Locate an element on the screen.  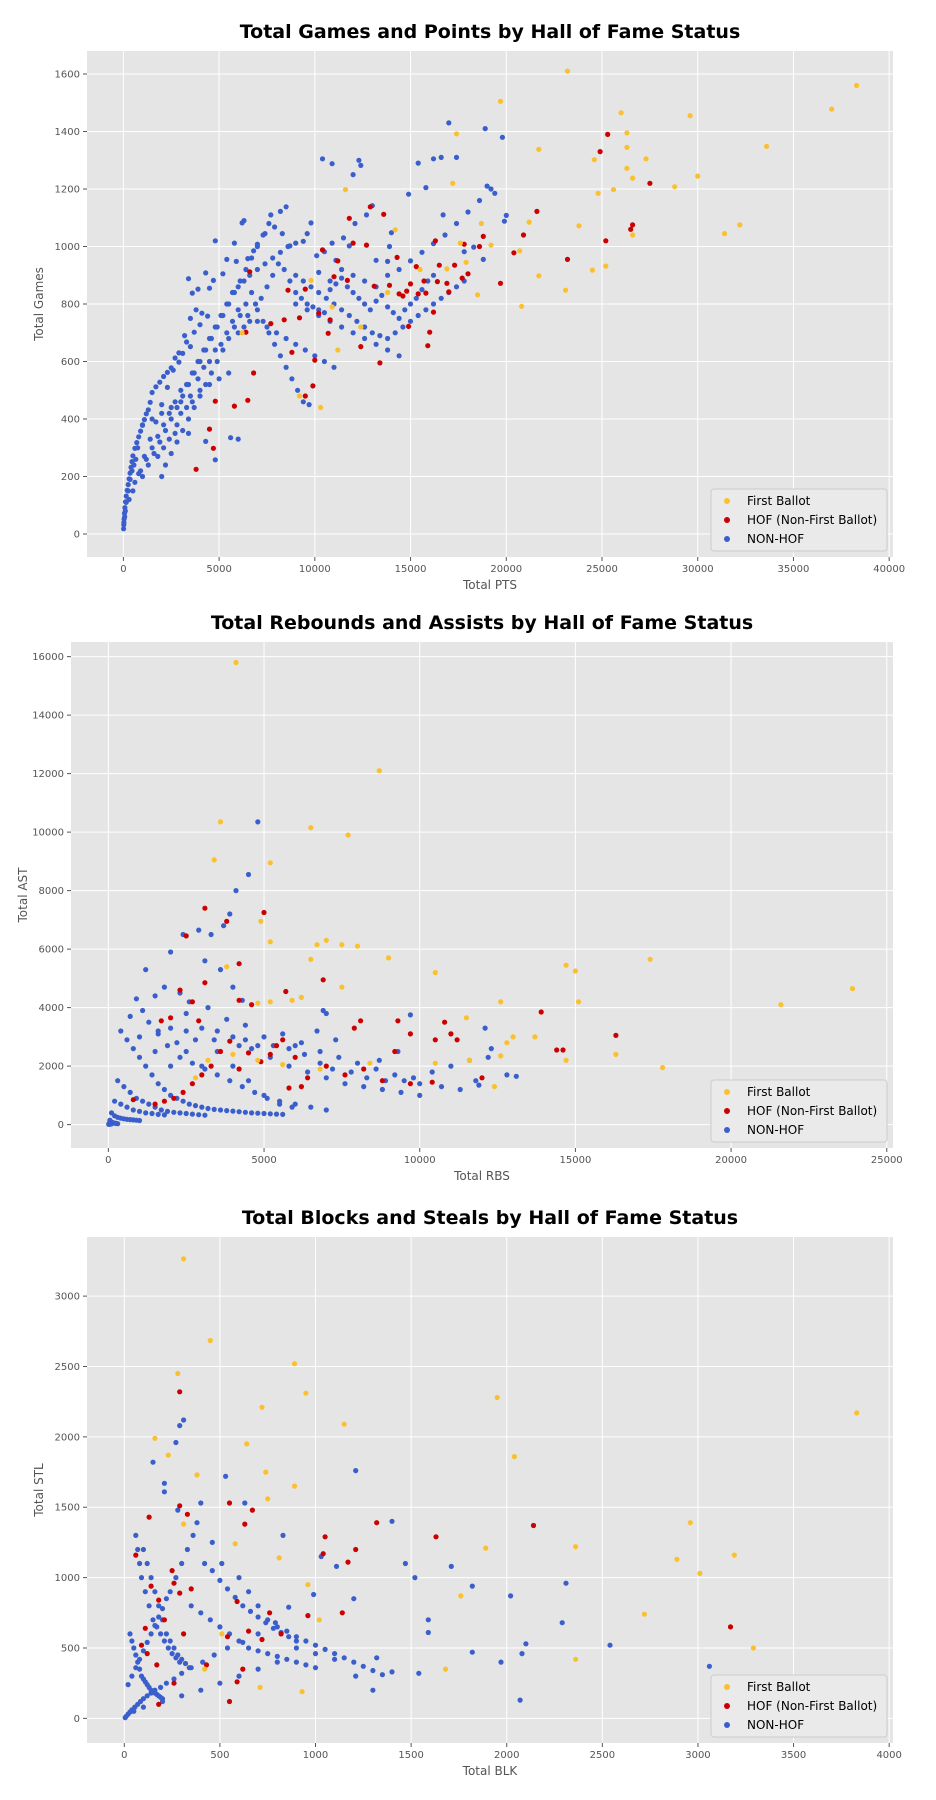
legend-marker-hof-non-first is located at coordinates (727, 1706).